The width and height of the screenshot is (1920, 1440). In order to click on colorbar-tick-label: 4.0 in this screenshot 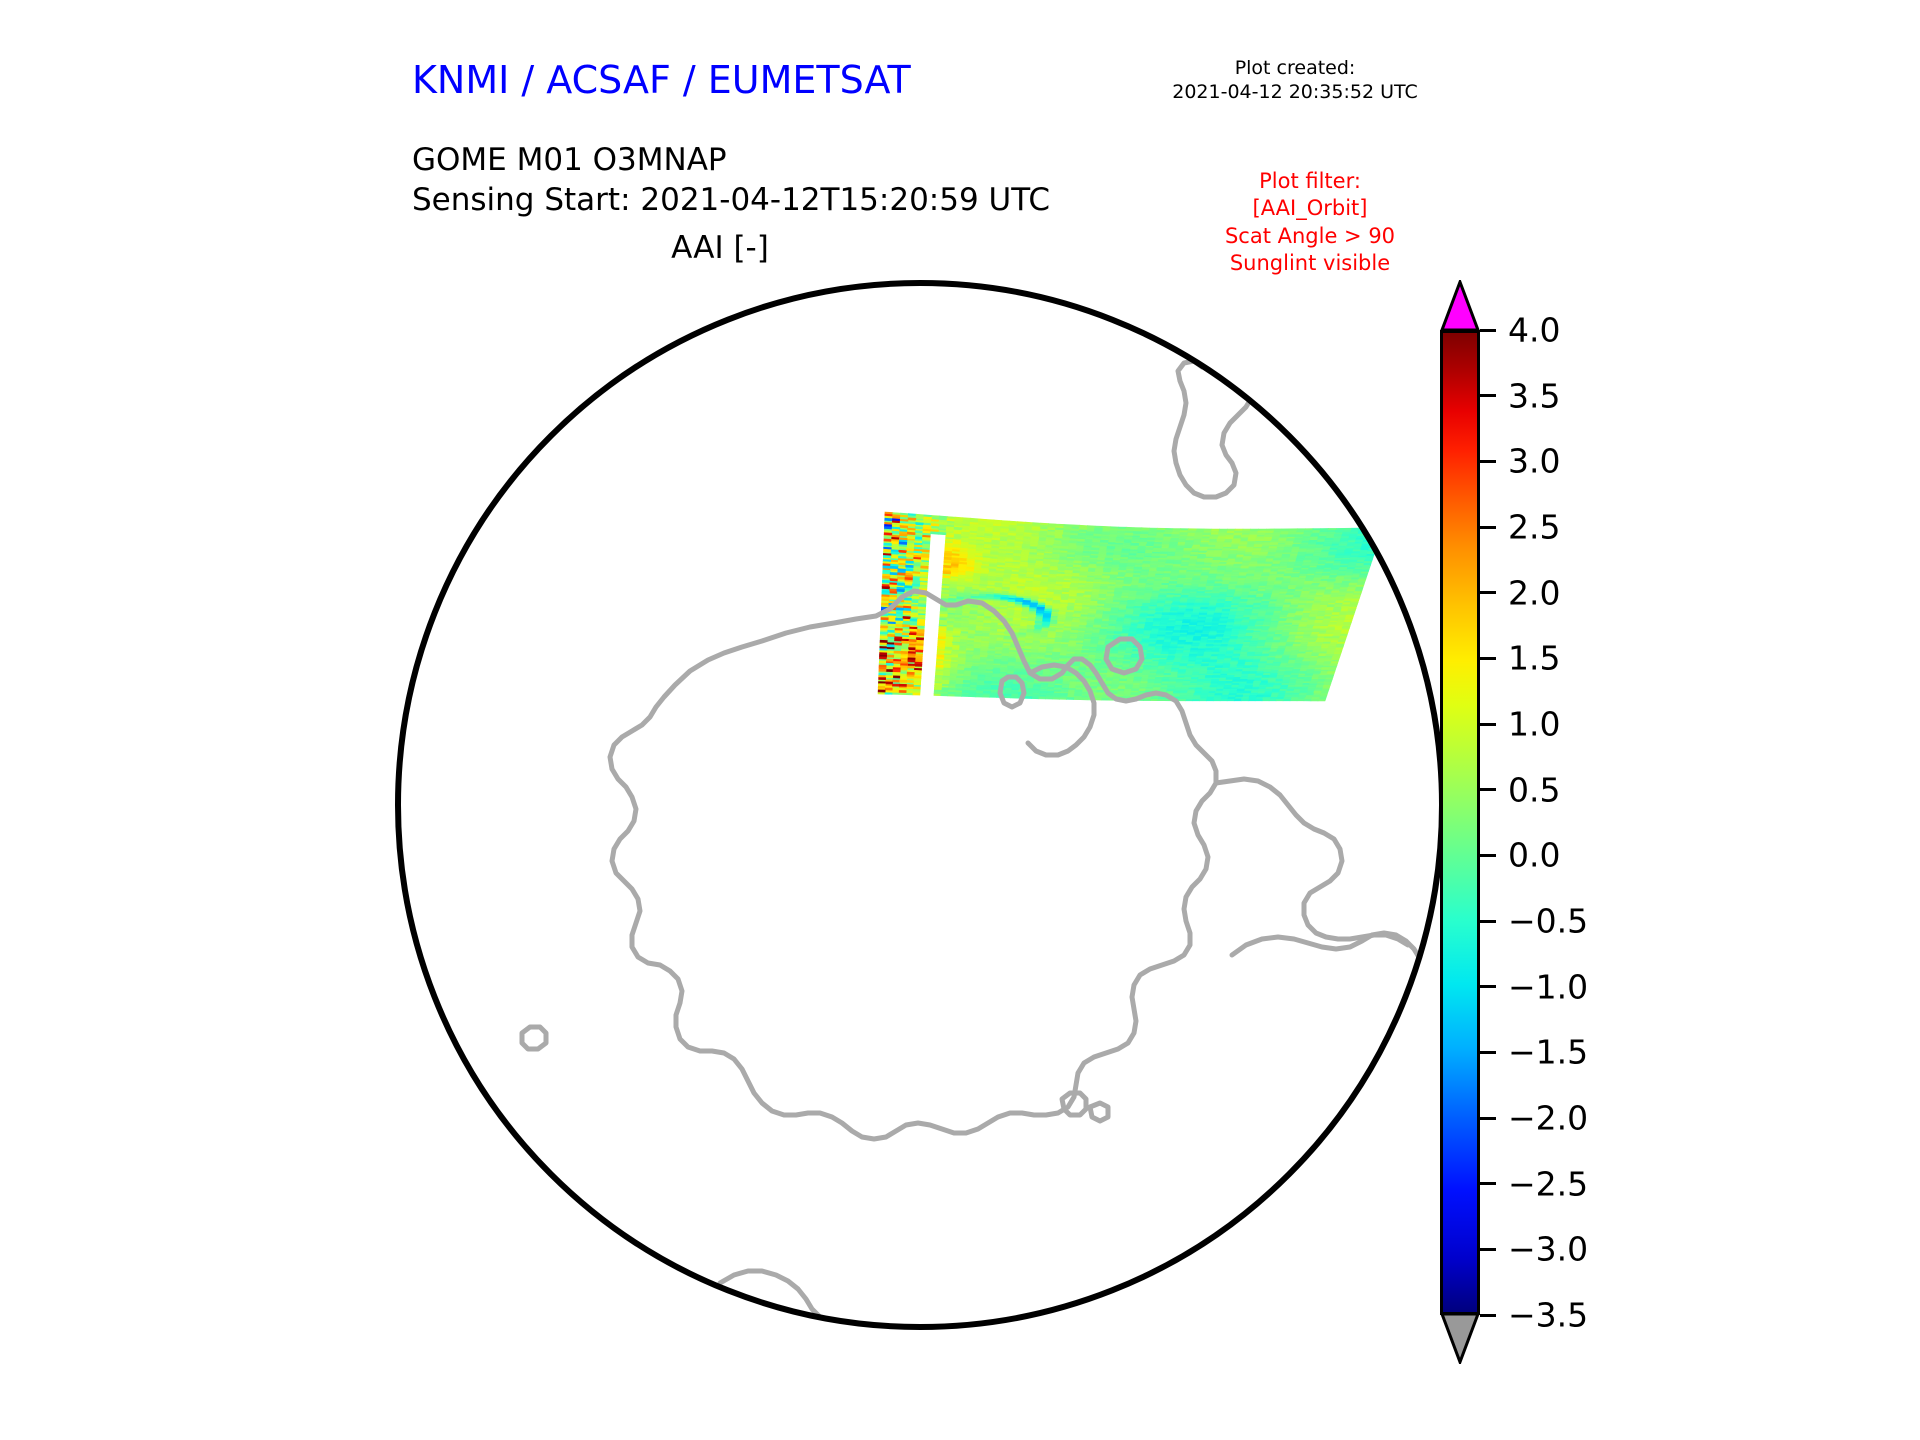, I will do `click(1534, 330)`.